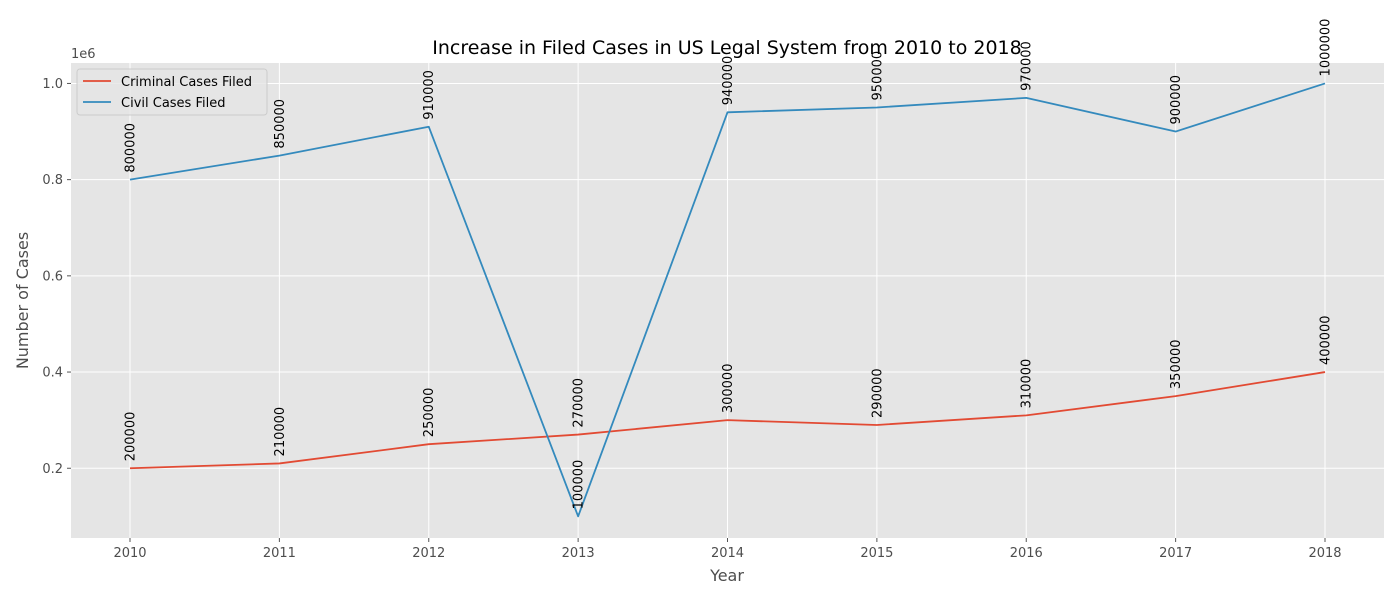  I want to click on data-label: 250000, so click(429, 413).